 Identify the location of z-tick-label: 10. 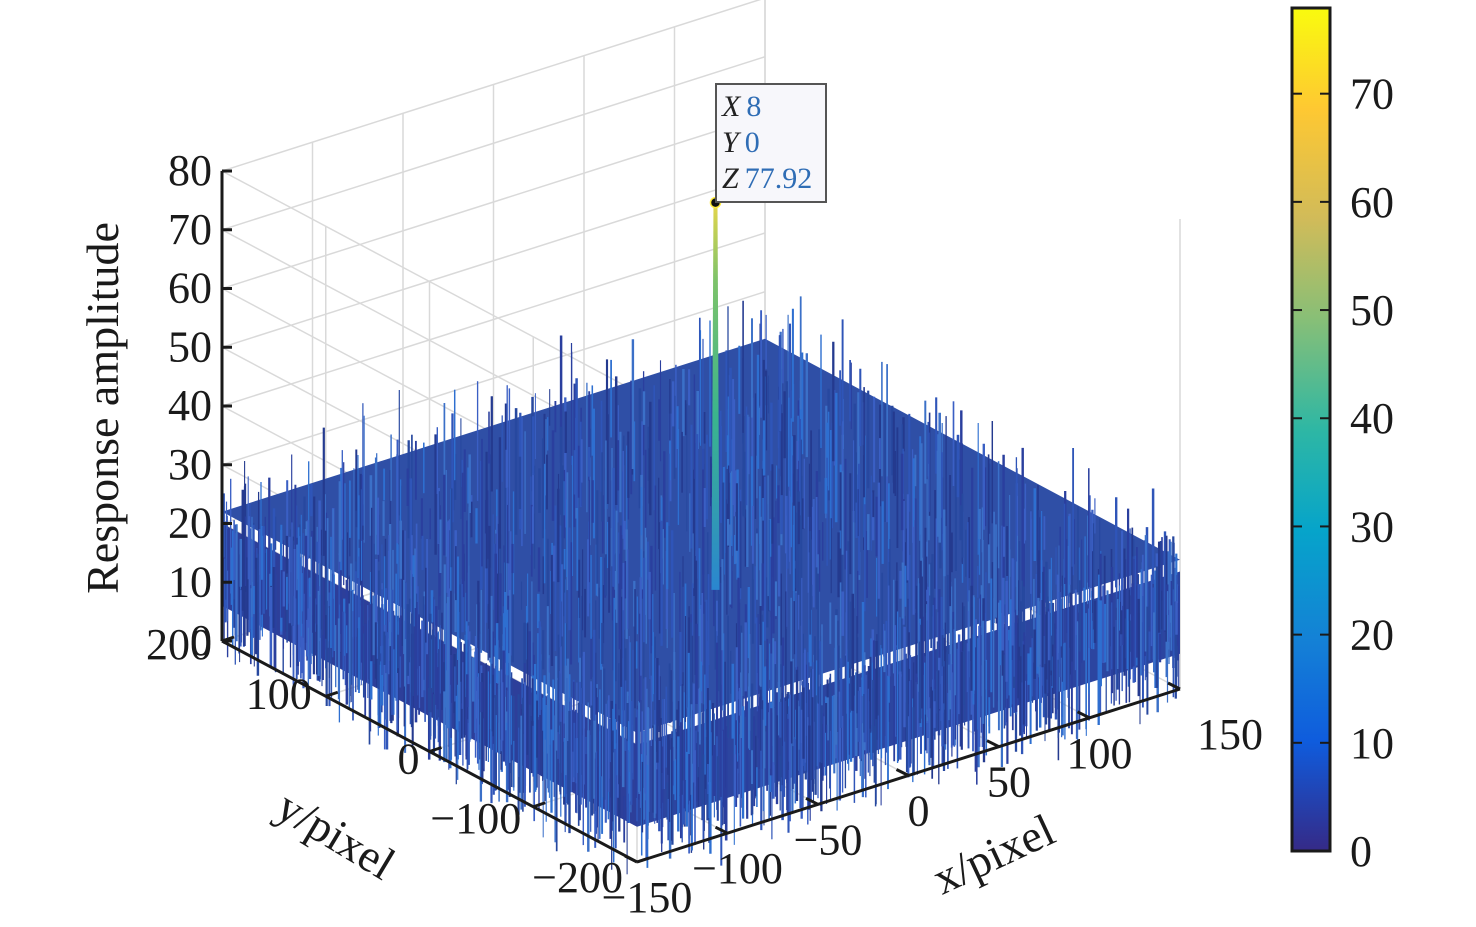
(190, 581).